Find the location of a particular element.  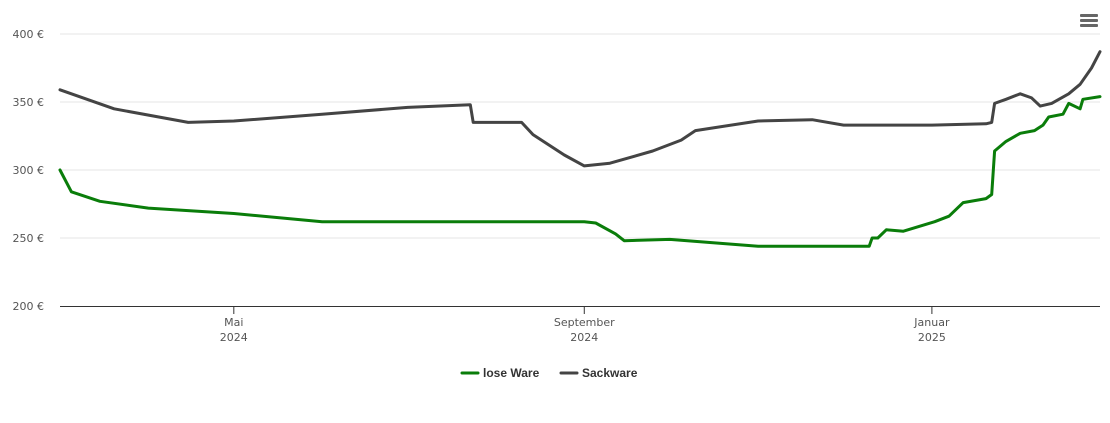

legend-item-1: Sackware is located at coordinates (598, 373).